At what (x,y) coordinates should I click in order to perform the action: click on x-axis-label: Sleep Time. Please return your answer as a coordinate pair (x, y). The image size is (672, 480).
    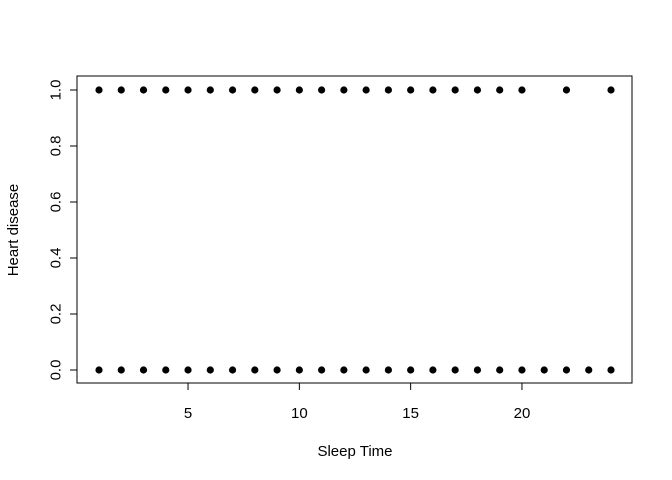
    Looking at the image, I should click on (354, 451).